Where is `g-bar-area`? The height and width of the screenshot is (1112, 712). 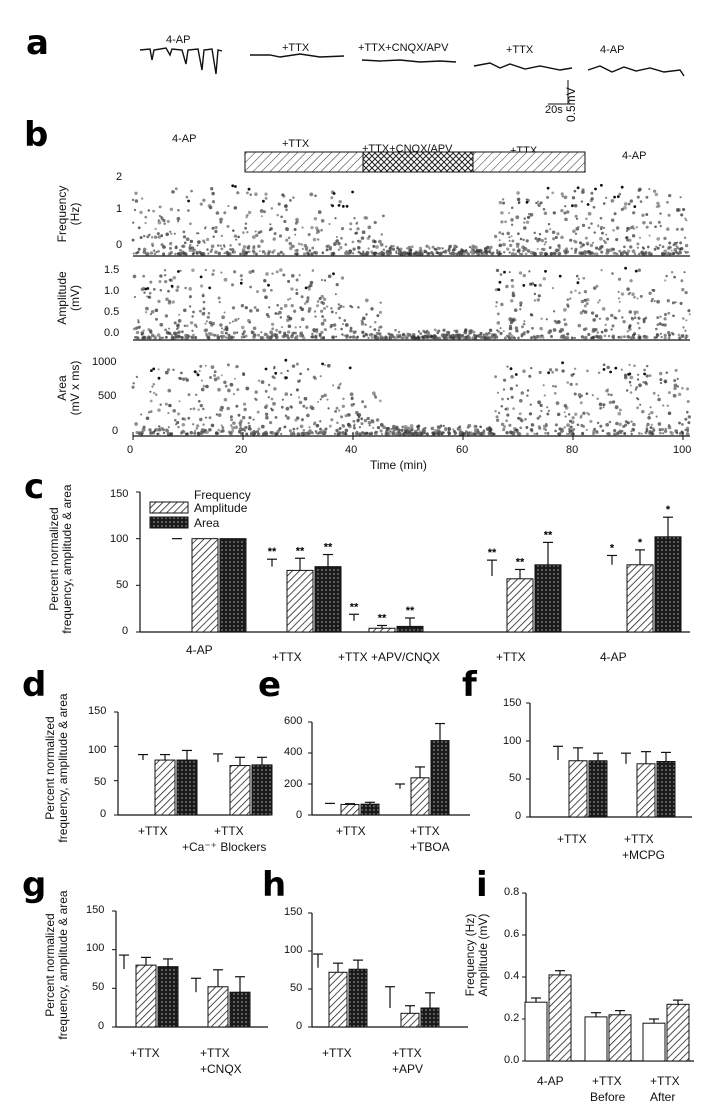 g-bar-area is located at coordinates (240, 1009).